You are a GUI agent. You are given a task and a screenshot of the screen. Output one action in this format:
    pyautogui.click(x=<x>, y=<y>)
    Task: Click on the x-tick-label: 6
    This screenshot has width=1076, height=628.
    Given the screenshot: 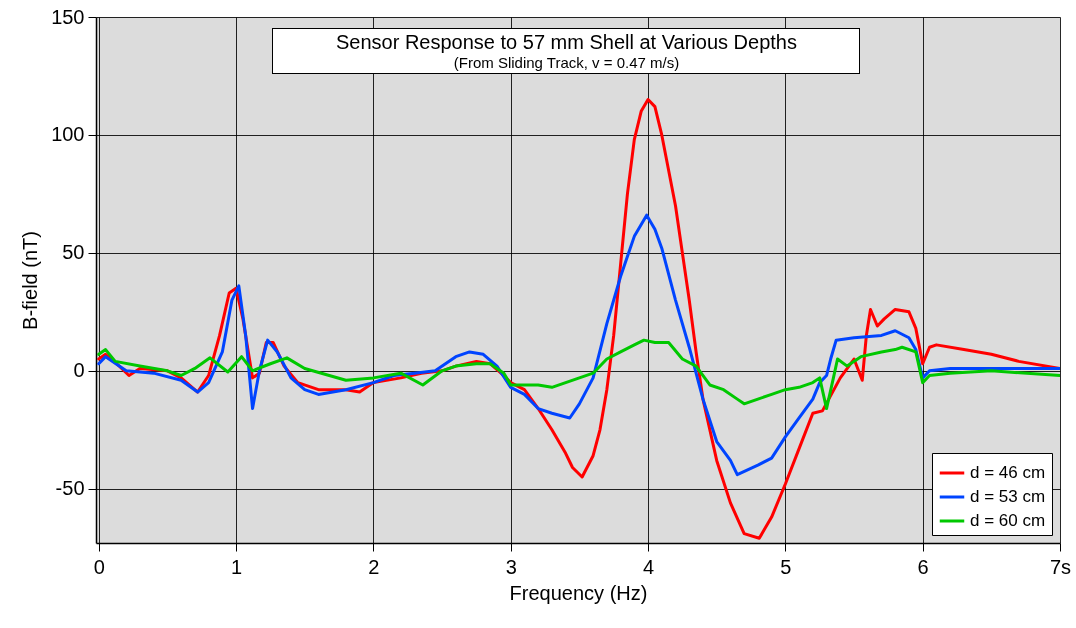 What is the action you would take?
    pyautogui.click(x=923, y=566)
    